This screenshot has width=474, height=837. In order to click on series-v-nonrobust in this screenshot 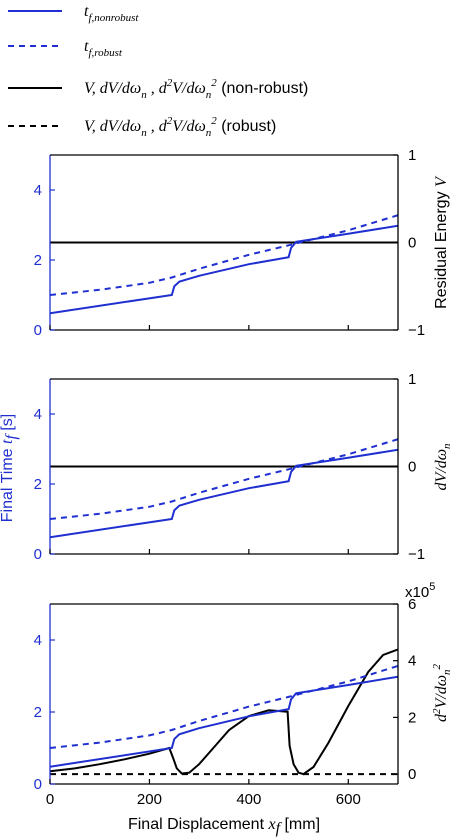, I will do `click(224, 712)`.